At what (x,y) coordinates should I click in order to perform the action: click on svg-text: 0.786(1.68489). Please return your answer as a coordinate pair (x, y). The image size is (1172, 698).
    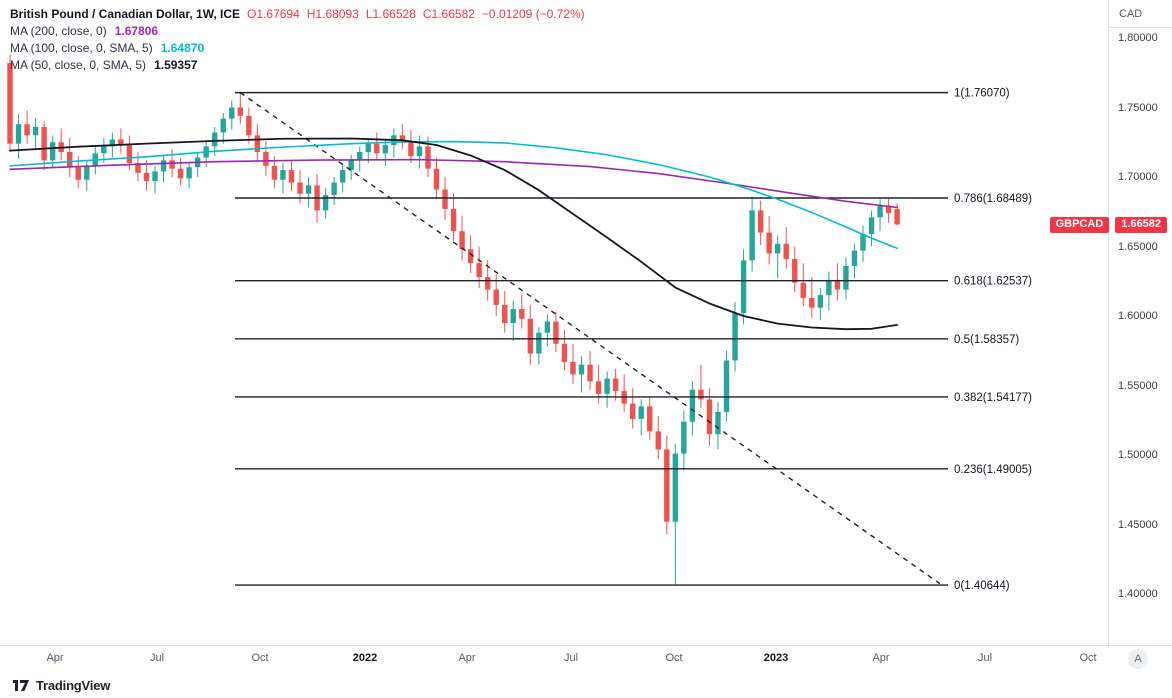
    Looking at the image, I should click on (993, 199).